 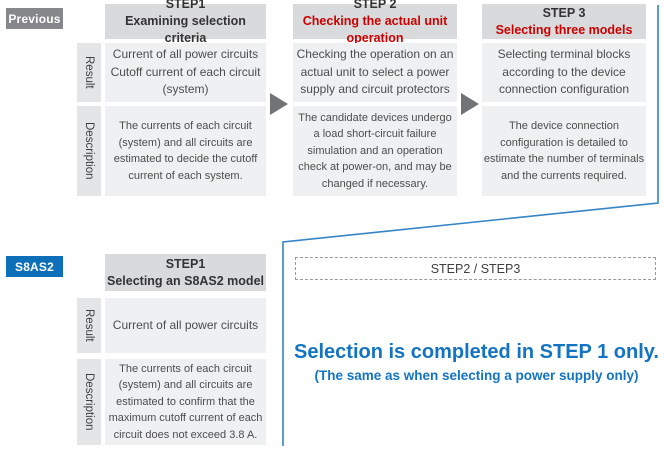 I want to click on s8as2-result-row-label: Result, so click(x=89, y=325).